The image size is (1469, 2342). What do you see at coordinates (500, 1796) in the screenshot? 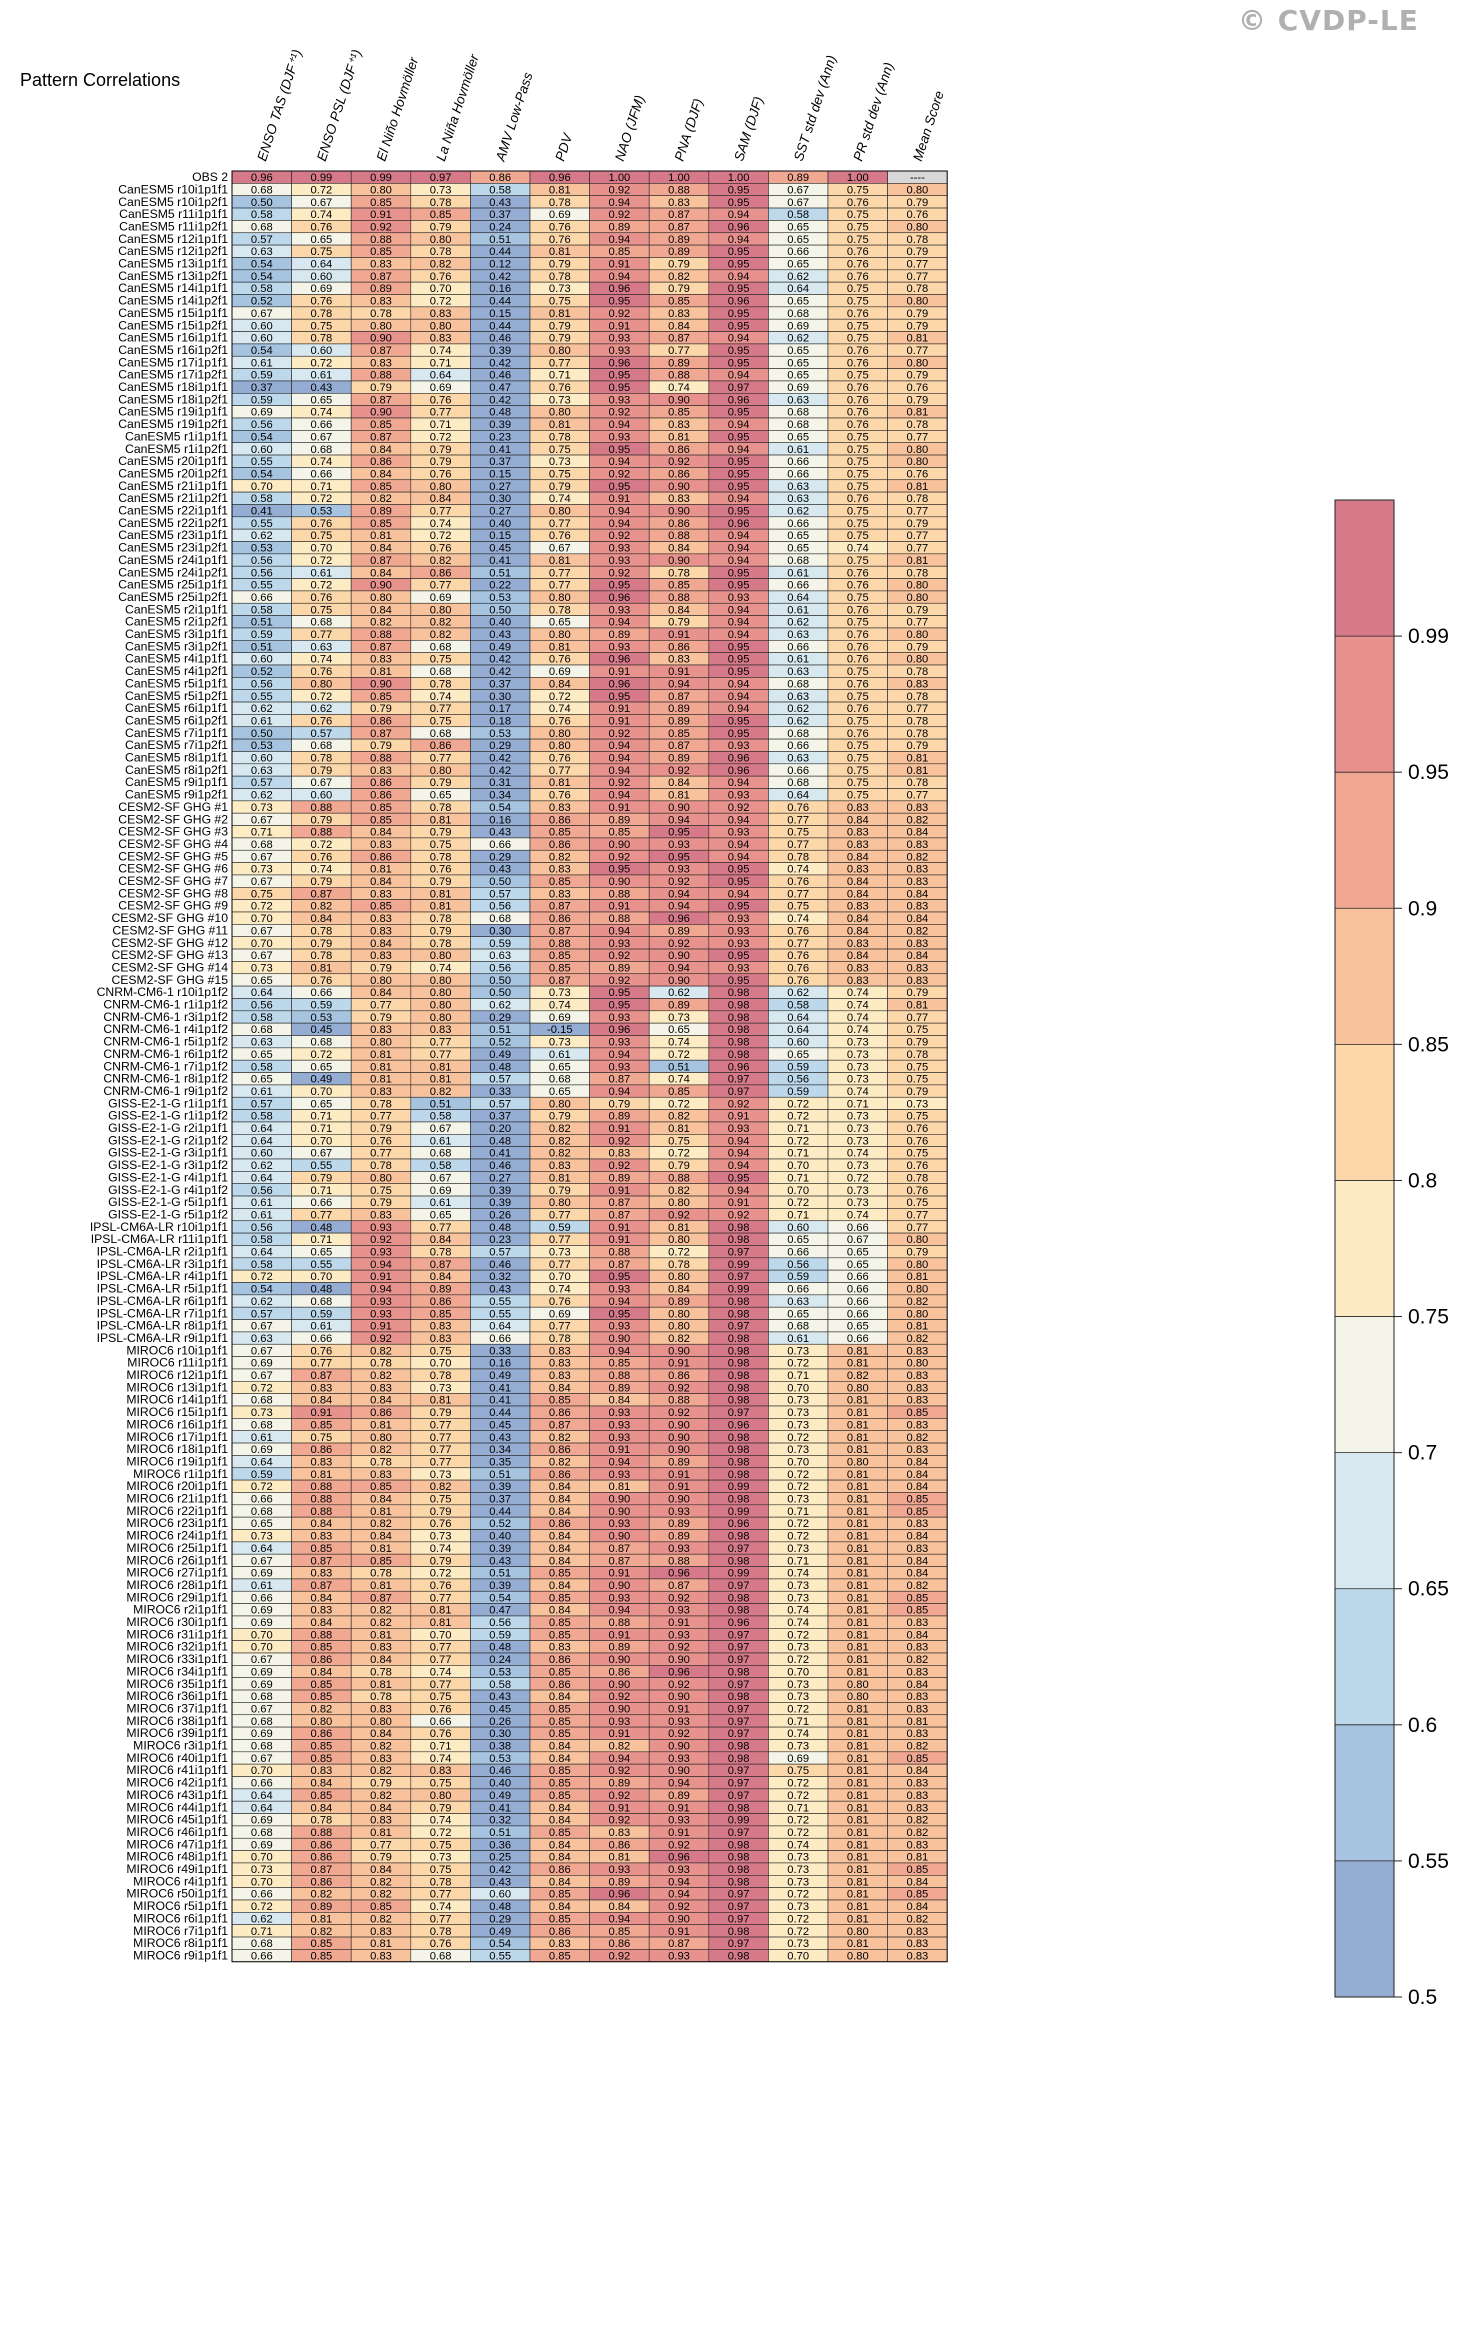
I see `cell-value: 0.49` at bounding box center [500, 1796].